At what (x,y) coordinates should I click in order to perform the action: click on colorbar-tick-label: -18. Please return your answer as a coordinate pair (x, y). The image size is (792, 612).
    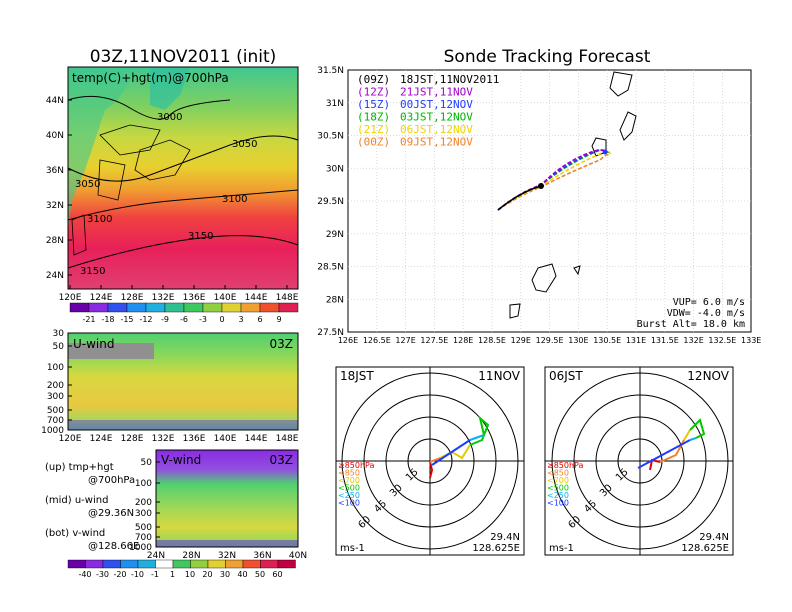
    Looking at the image, I should click on (107, 319).